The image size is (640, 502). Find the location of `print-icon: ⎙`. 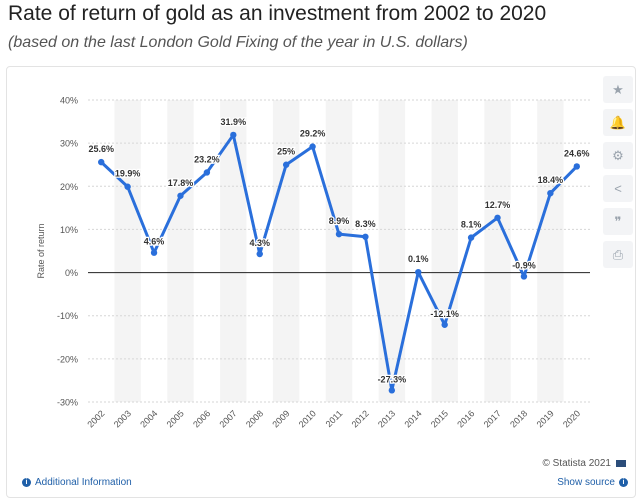

print-icon: ⎙ is located at coordinates (618, 254).